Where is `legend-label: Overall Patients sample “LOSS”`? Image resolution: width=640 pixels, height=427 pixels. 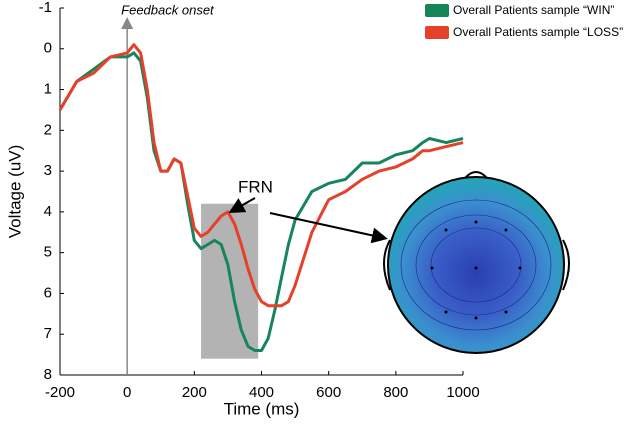
legend-label: Overall Patients sample “LOSS” is located at coordinates (538, 32).